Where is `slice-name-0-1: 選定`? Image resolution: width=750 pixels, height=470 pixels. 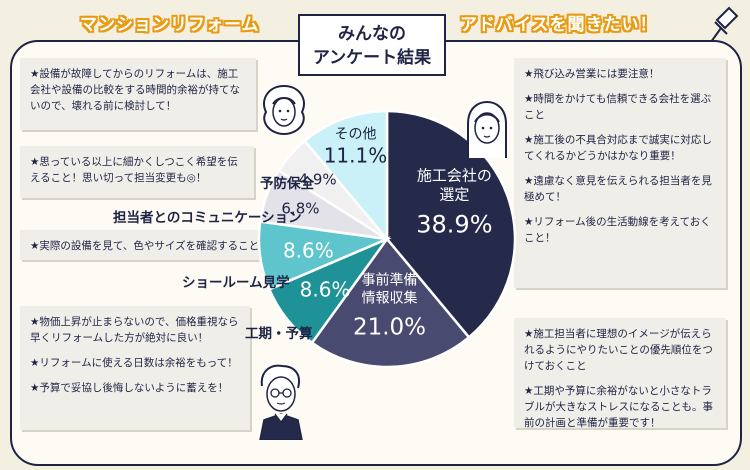 slice-name-0-1: 選定 is located at coordinates (454, 195).